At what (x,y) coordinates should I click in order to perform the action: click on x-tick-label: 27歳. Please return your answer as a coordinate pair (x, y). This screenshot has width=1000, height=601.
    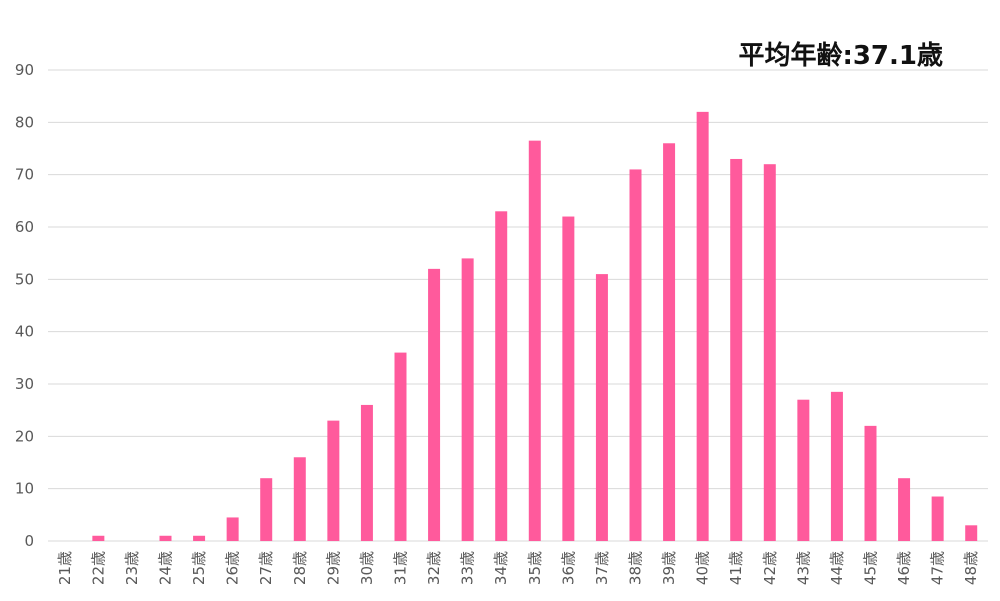
    Looking at the image, I should click on (266, 568).